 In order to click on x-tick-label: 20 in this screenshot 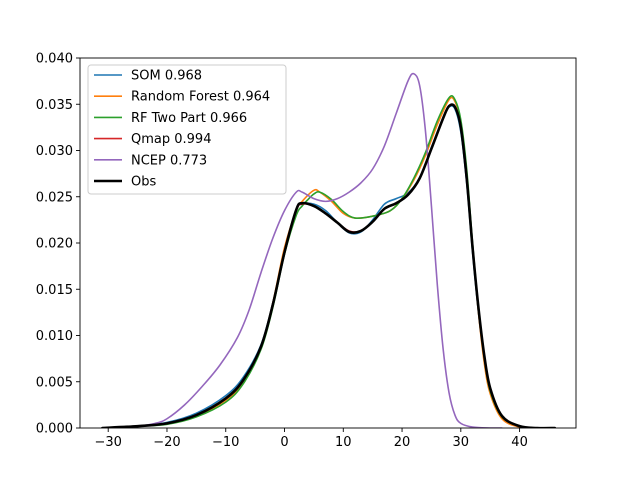, I will do `click(402, 442)`.